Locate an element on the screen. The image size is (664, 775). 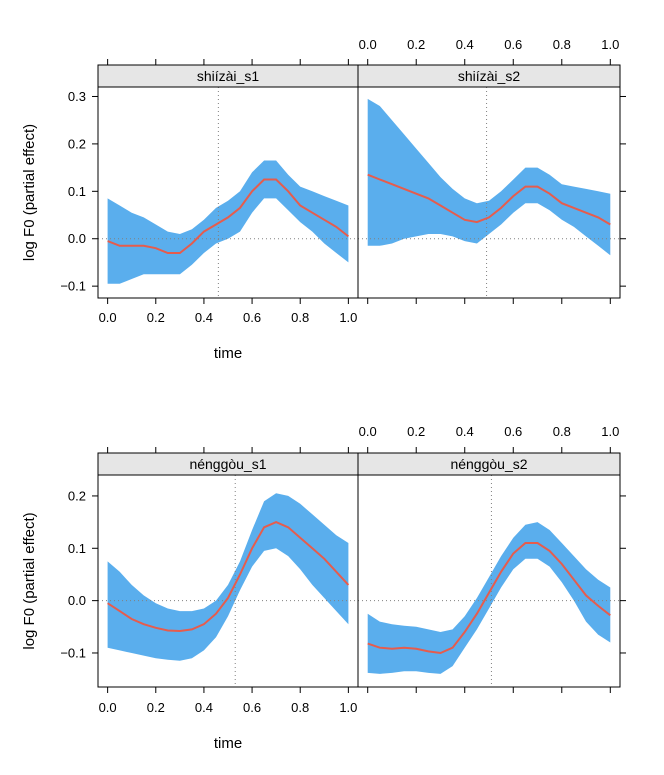
panel-2: nénggòu_s1 0.0 0.2 0.4 0.6 0.8 1.0 is located at coordinates (228, 581).